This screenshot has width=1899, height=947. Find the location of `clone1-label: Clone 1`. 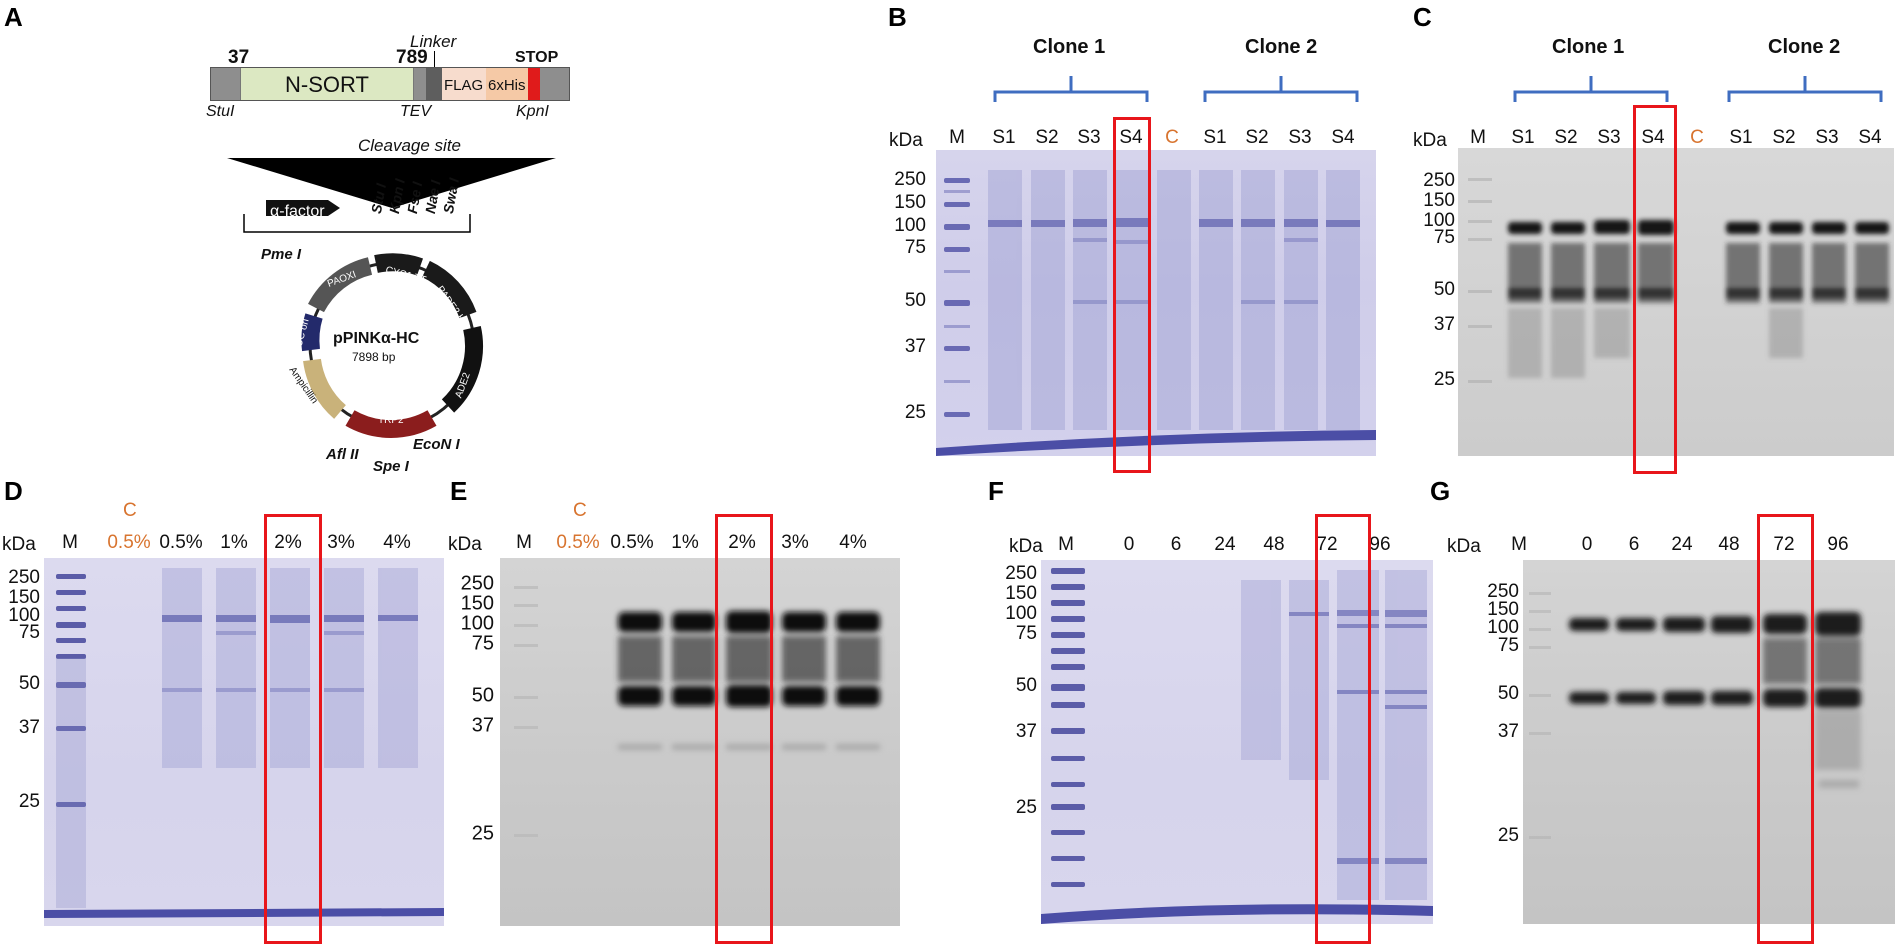

clone1-label: Clone 1 is located at coordinates (1069, 47).